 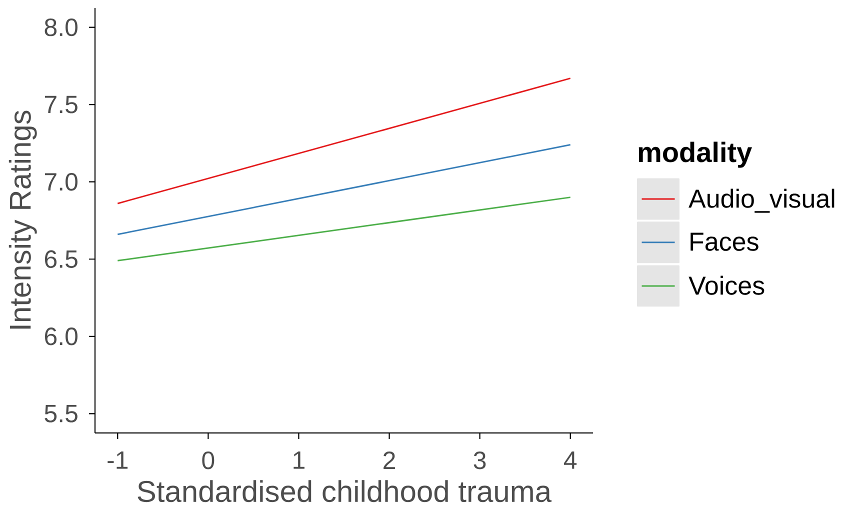 What do you see at coordinates (570, 460) in the screenshot?
I see `x-tick-label: 4` at bounding box center [570, 460].